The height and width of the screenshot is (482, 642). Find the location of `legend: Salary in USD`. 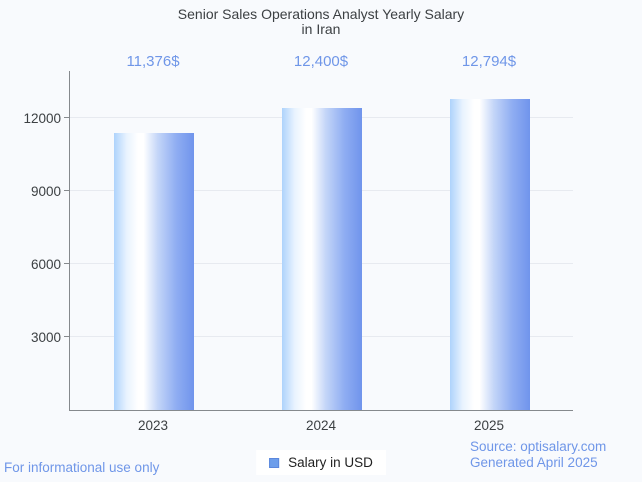

legend: Salary in USD is located at coordinates (321, 462).